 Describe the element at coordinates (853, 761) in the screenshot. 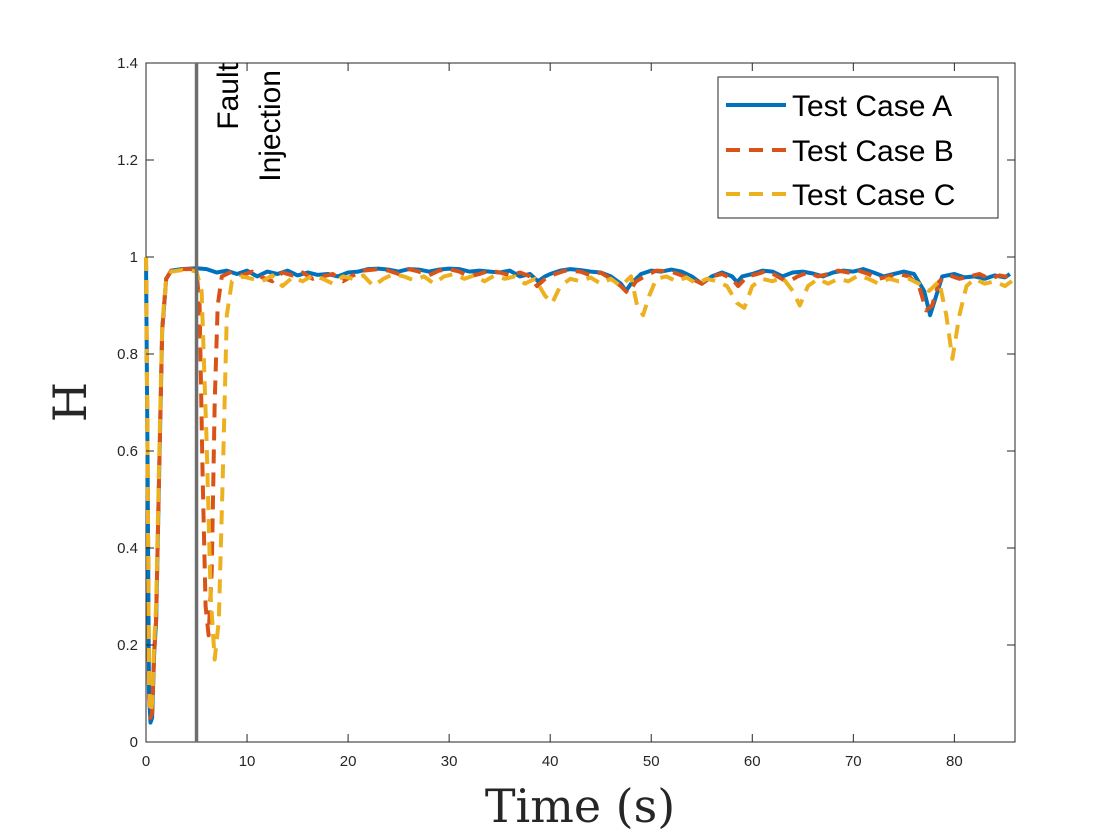

I see `x-tick-label: 70` at that location.